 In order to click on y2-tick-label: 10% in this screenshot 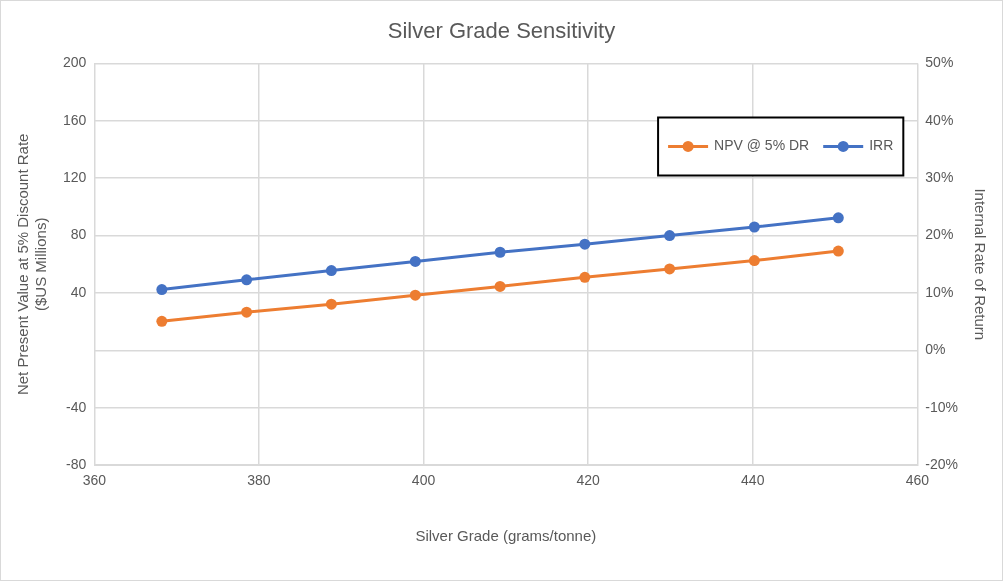, I will do `click(939, 291)`.